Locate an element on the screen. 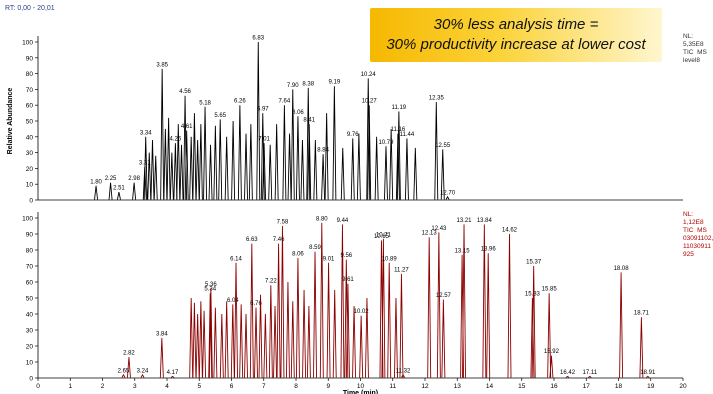 The width and height of the screenshot is (713, 394). top-peak-label: 7.90 is located at coordinates (293, 86).